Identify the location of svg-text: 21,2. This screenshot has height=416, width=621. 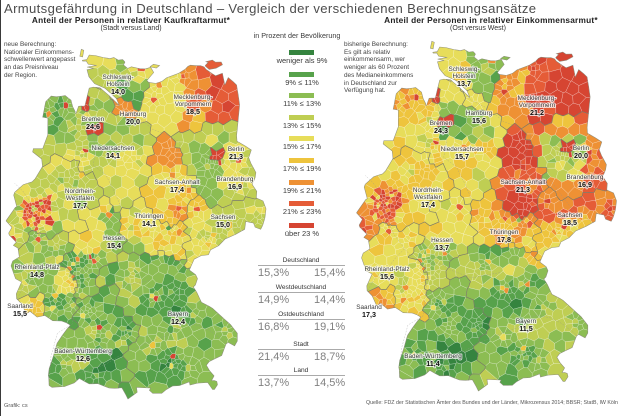
(537, 112).